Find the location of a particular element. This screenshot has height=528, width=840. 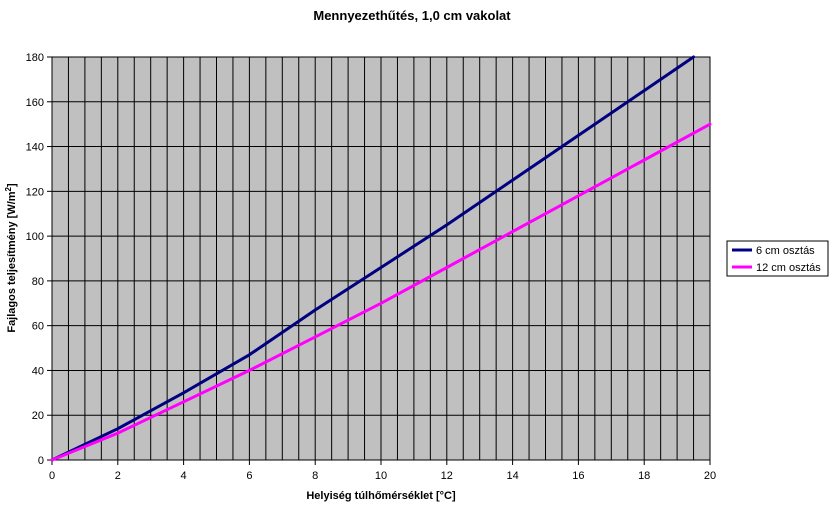

y-tick-label: 120 is located at coordinates (35, 192).